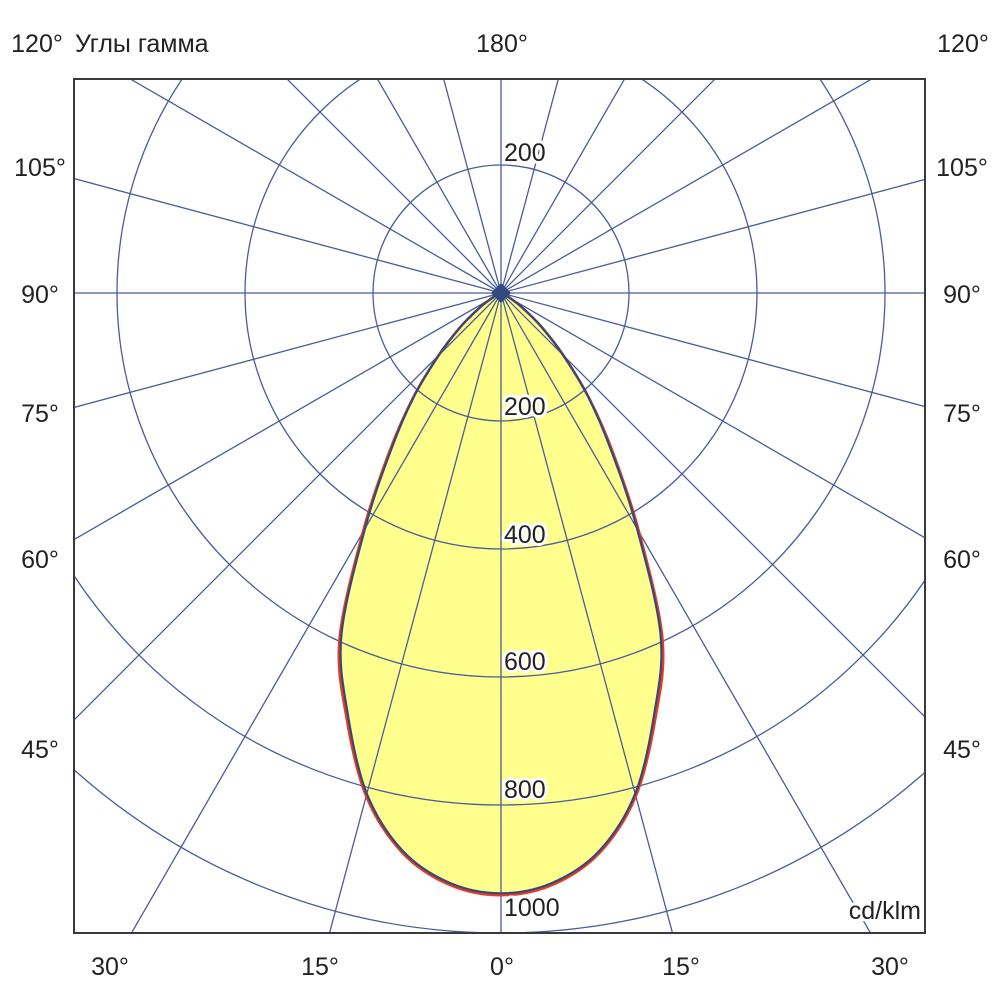 The width and height of the screenshot is (1000, 1000). Describe the element at coordinates (502, 44) in the screenshot. I see `label-gamma-top-center: 180°` at that location.